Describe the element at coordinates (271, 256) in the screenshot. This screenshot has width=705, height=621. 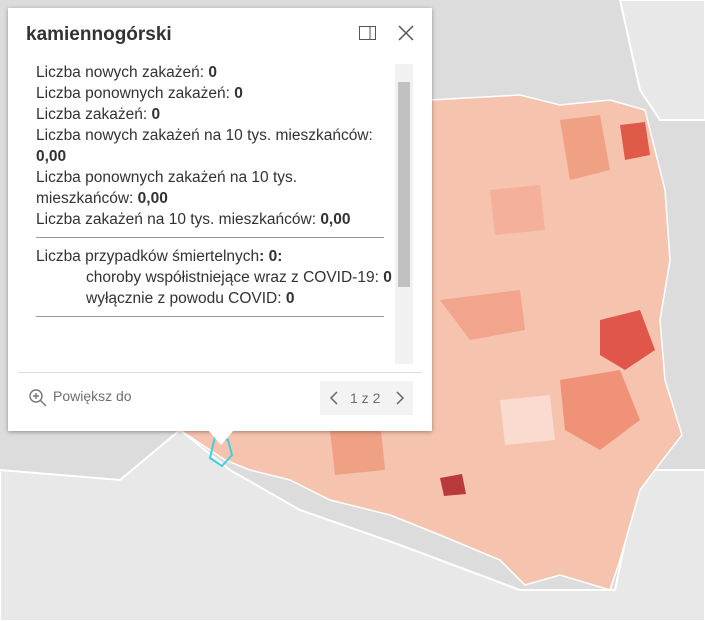
I see `deaths-value: : 0:` at that location.